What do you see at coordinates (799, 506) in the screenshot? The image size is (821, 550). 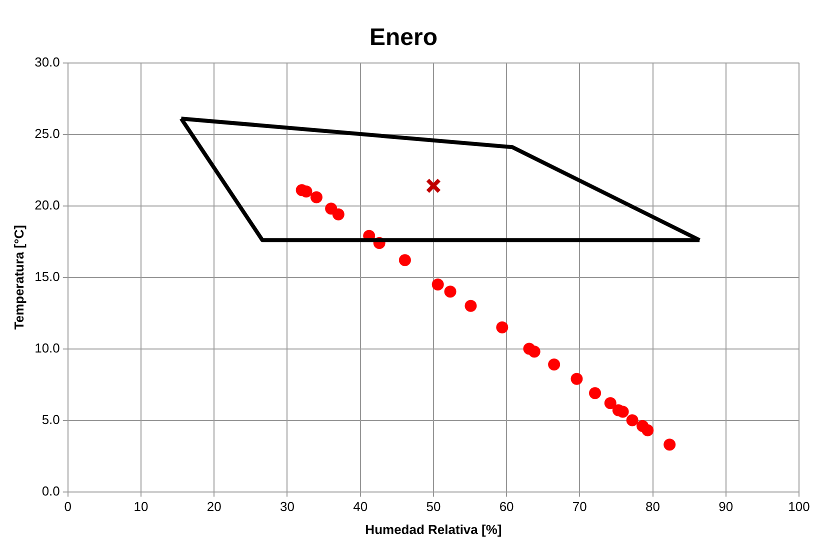 I see `x-tick-label: 100` at bounding box center [799, 506].